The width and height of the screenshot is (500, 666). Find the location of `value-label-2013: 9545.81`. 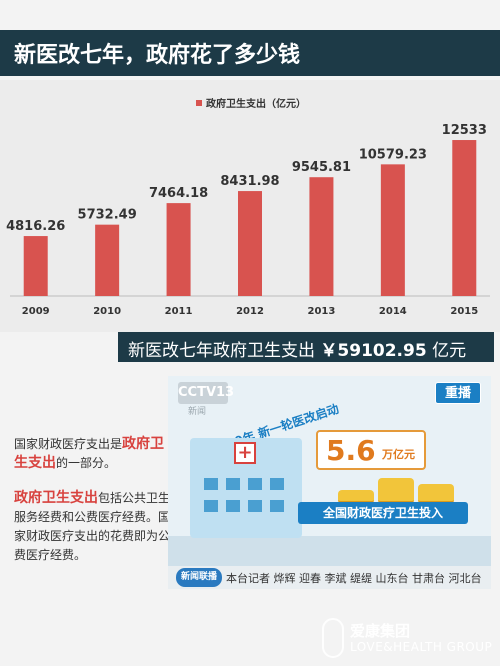

value-label-2013: 9545.81 is located at coordinates (321, 167).